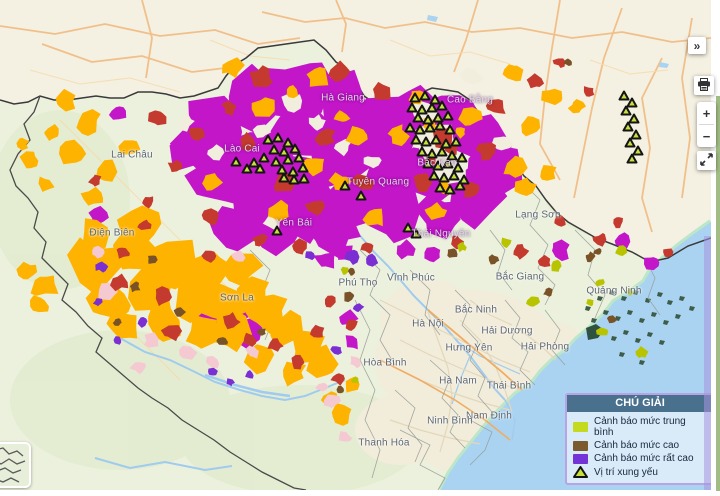 The image size is (720, 496). Describe the element at coordinates (697, 45) in the screenshot. I see `collapse-panel-button: »` at that location.